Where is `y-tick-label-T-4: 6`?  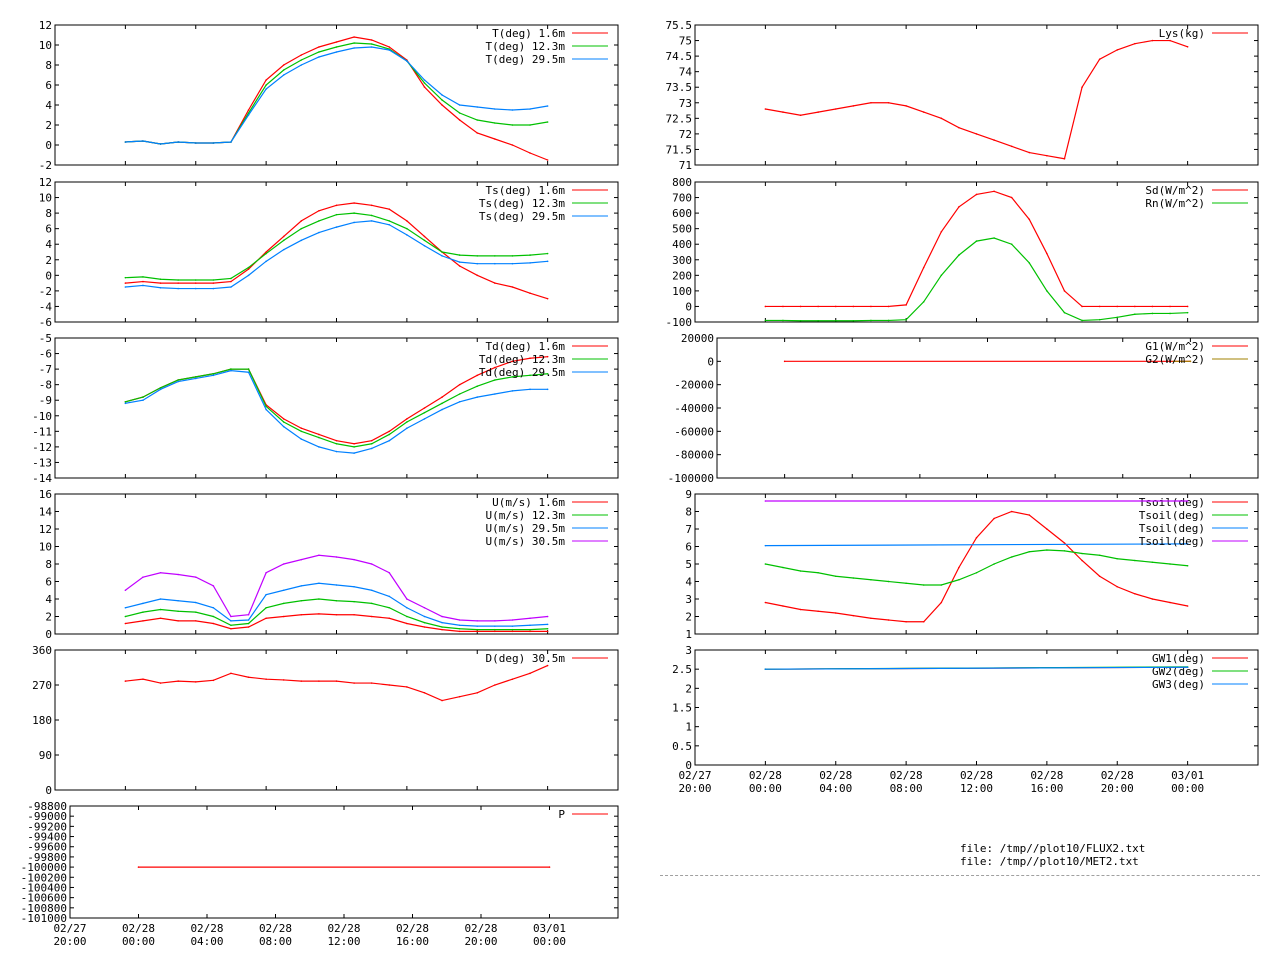
y-tick-label-T-4: 6 is located at coordinates (48, 85).